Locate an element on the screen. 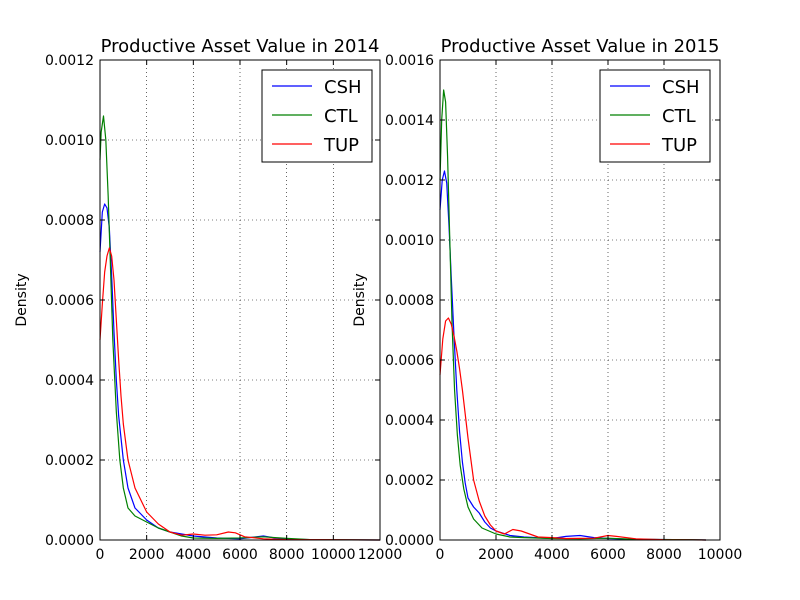  x-tick-label: 12000 is located at coordinates (380, 555).